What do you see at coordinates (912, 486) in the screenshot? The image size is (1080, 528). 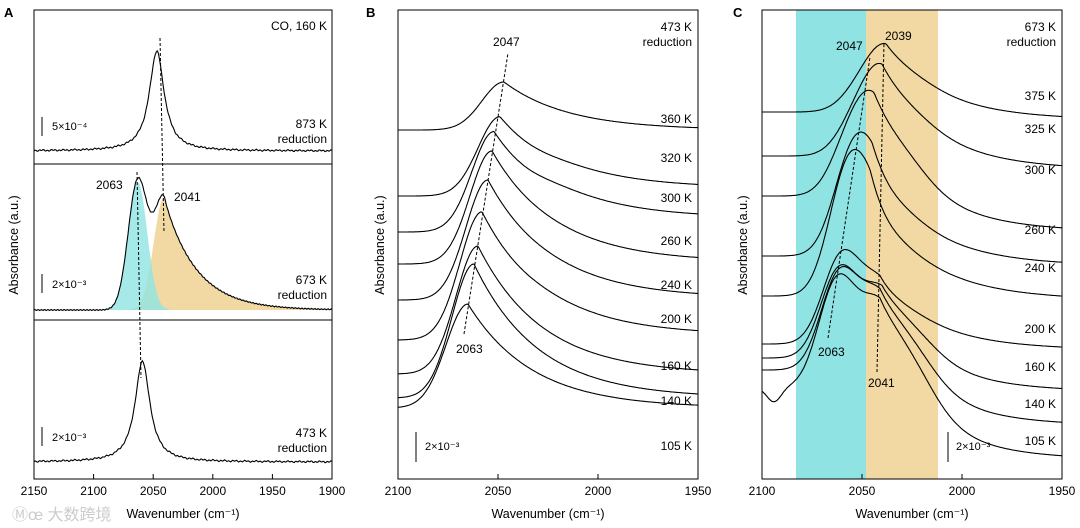 I see `panel-c-x-axis: 2100 2050 2000 1950` at bounding box center [912, 486].